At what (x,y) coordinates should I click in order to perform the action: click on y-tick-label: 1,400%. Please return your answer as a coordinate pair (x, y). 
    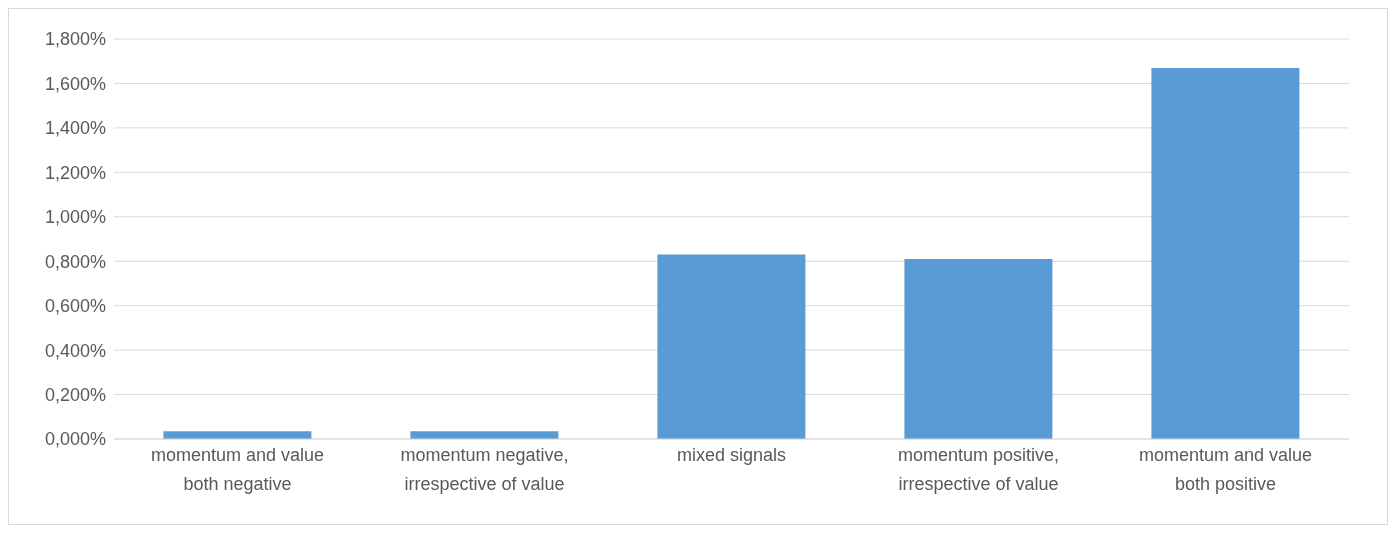
    Looking at the image, I should click on (75, 128).